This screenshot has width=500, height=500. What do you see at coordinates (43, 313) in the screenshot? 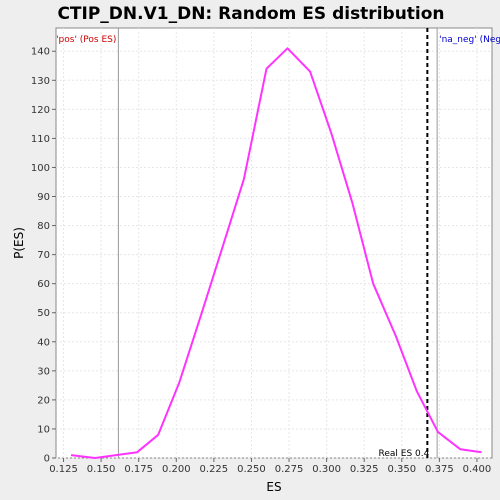
I see `y-tick-label: 50` at bounding box center [43, 313].